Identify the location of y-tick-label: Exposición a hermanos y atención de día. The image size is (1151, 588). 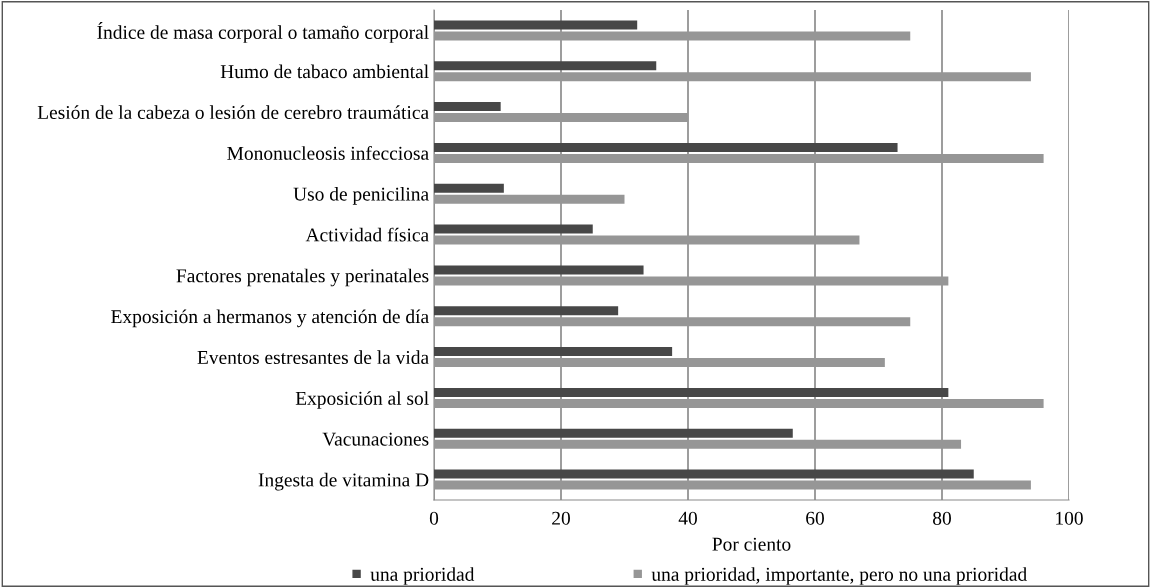
(270, 318).